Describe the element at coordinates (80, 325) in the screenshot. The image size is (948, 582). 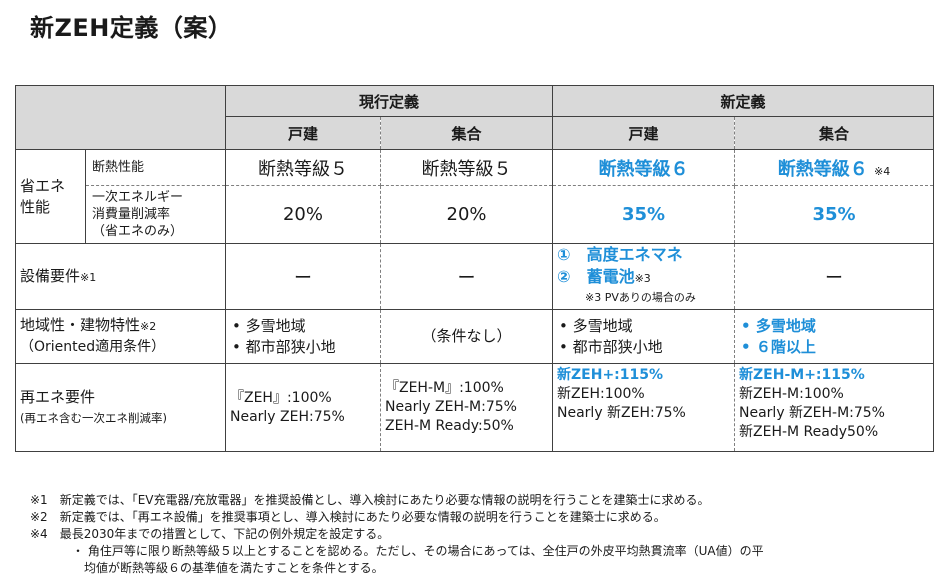
I see `regional-label-line1: 地域性・建物特性` at that location.